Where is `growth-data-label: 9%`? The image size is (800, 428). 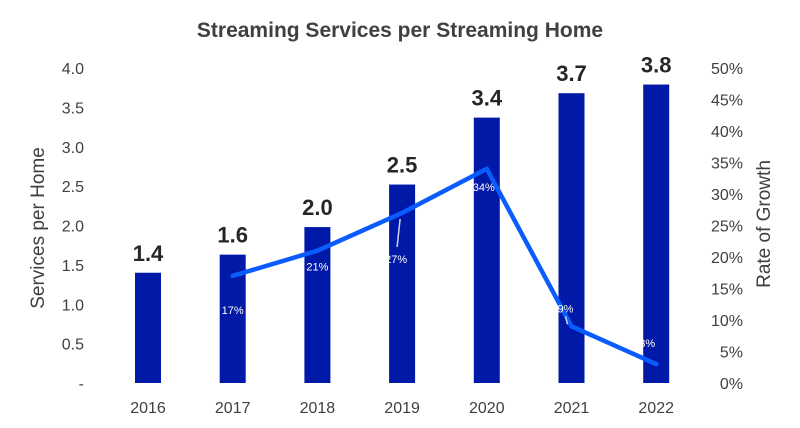
growth-data-label: 9% is located at coordinates (566, 309).